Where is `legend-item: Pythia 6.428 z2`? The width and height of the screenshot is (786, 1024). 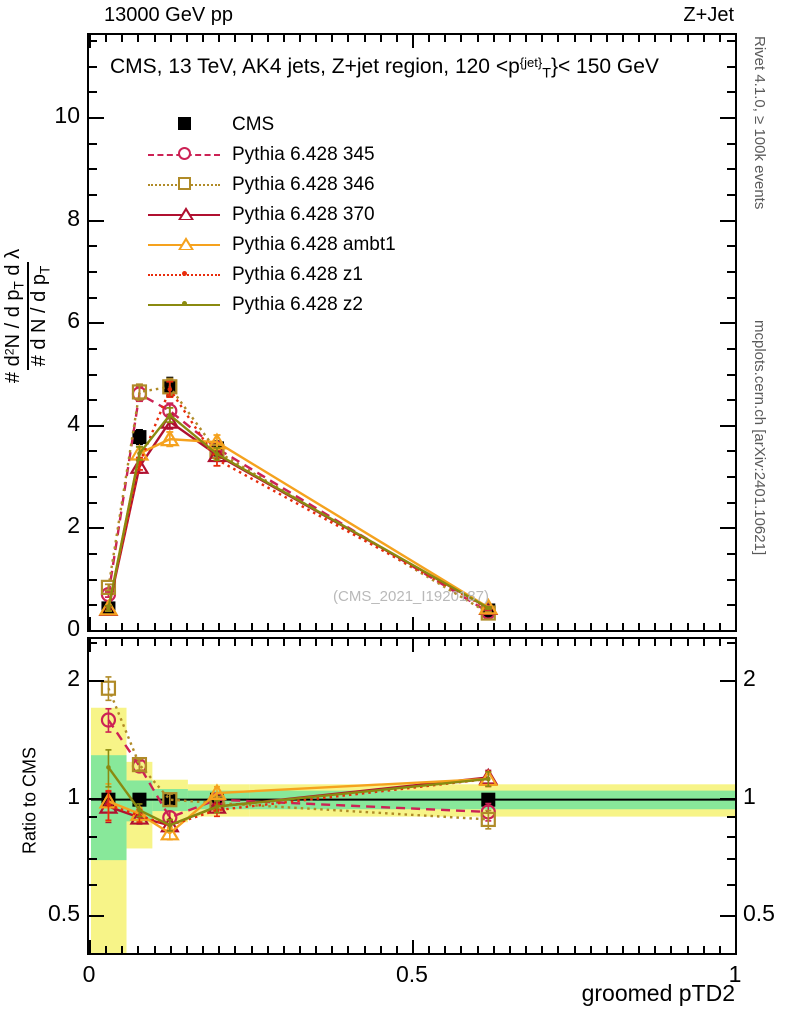 legend-item: Pythia 6.428 z2 is located at coordinates (308, 305).